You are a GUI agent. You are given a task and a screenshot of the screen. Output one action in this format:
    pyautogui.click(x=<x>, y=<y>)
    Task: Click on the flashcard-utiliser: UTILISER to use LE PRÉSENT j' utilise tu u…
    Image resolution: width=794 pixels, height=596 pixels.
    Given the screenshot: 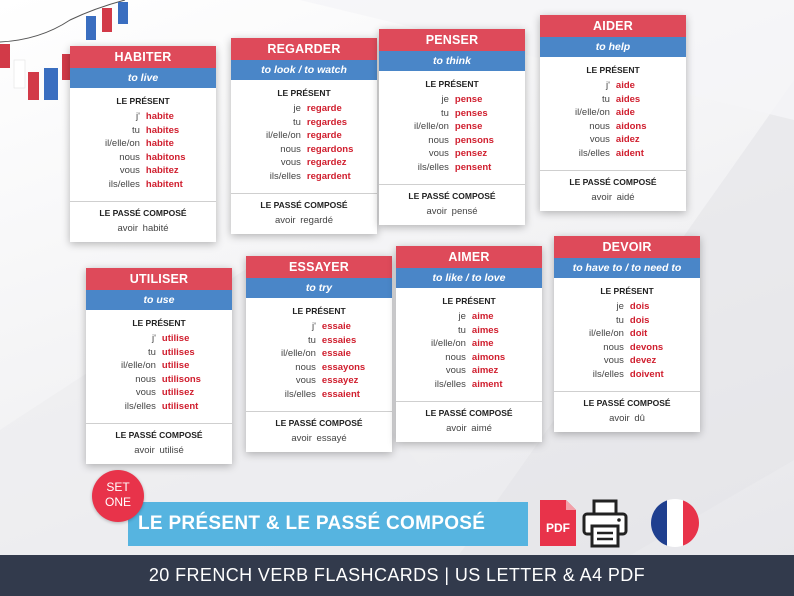 What is the action you would take?
    pyautogui.click(x=159, y=366)
    